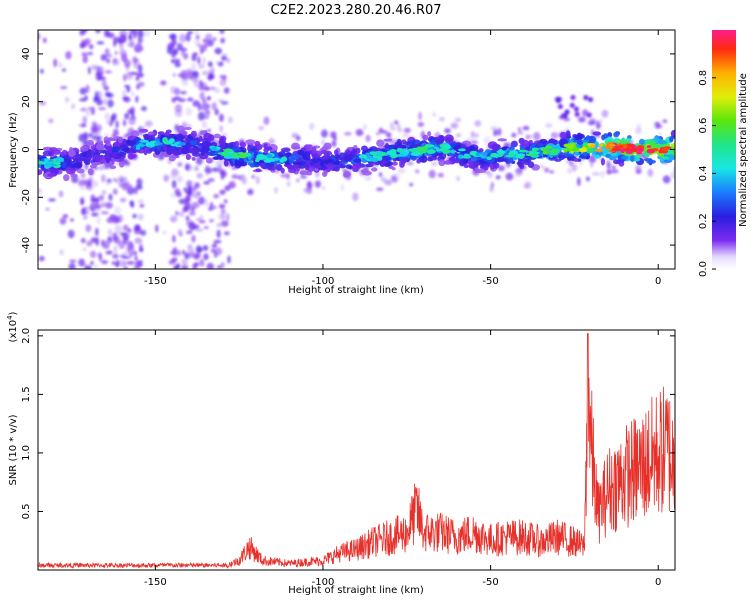  I want to click on colorbar-gradient, so click(724, 149).